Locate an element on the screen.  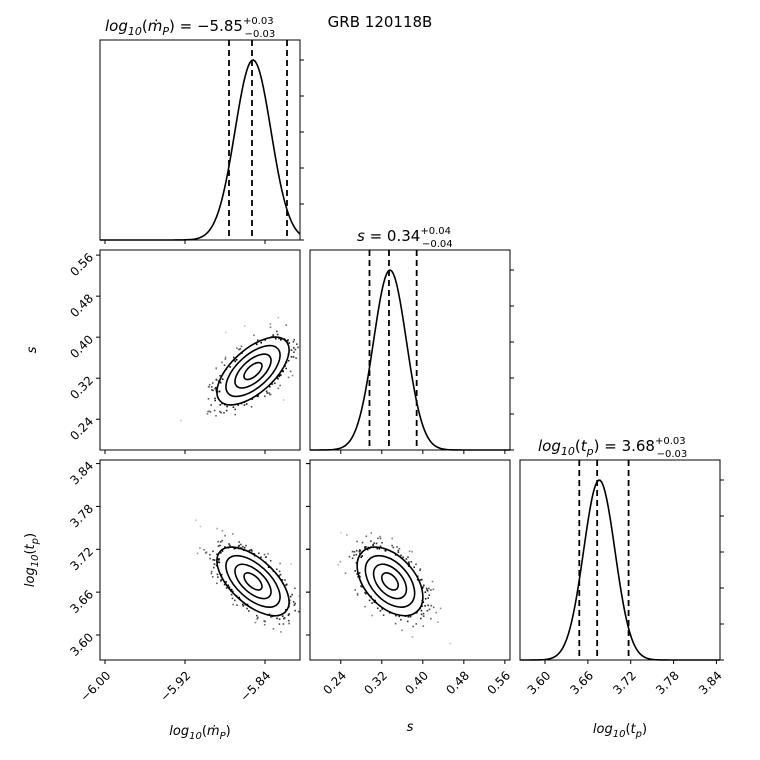
xlabel-mdot: log10(ṁP) is located at coordinates (199, 733).